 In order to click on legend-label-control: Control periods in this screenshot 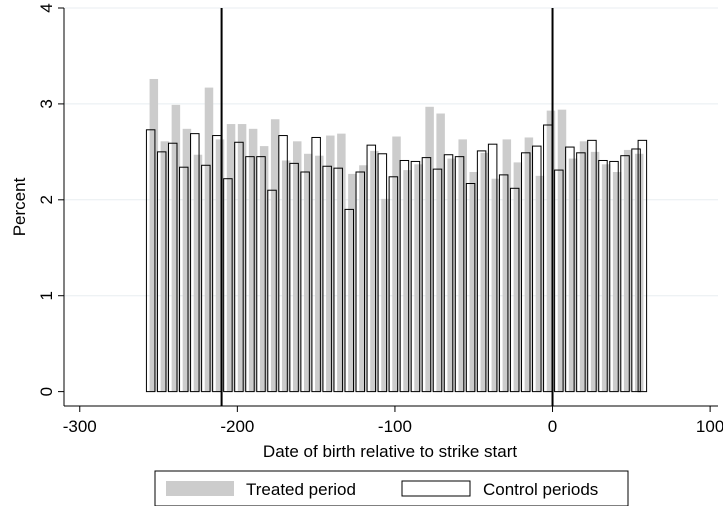, I will do `click(540, 489)`.